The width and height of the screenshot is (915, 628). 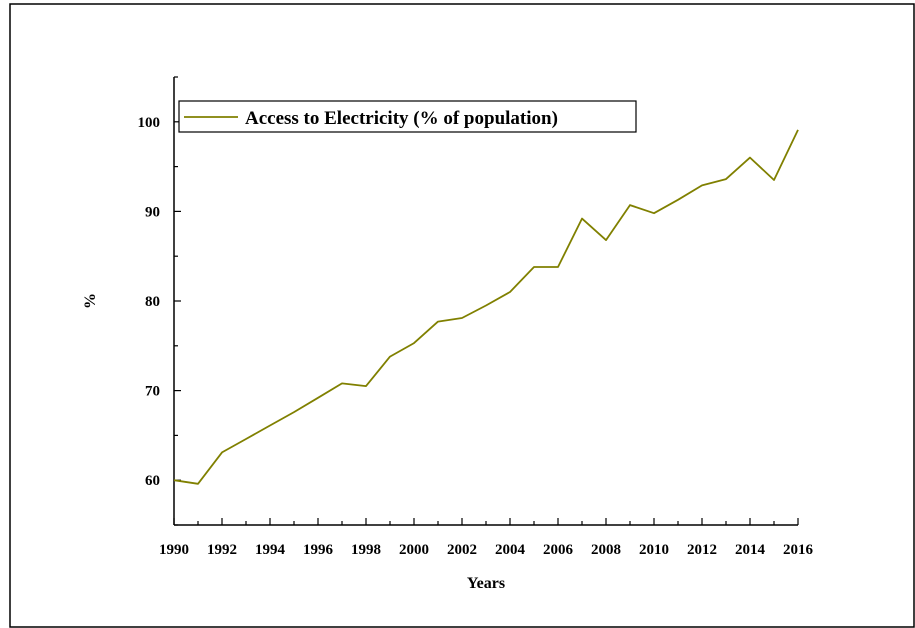 What do you see at coordinates (149, 123) in the screenshot?
I see `y-tick-label: 100` at bounding box center [149, 123].